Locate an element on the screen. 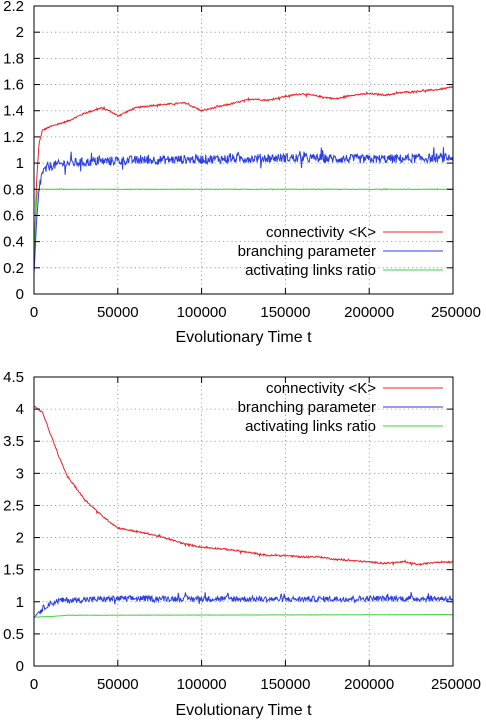 The width and height of the screenshot is (486, 720). y-tick-label: 2.2 is located at coordinates (13, 7).